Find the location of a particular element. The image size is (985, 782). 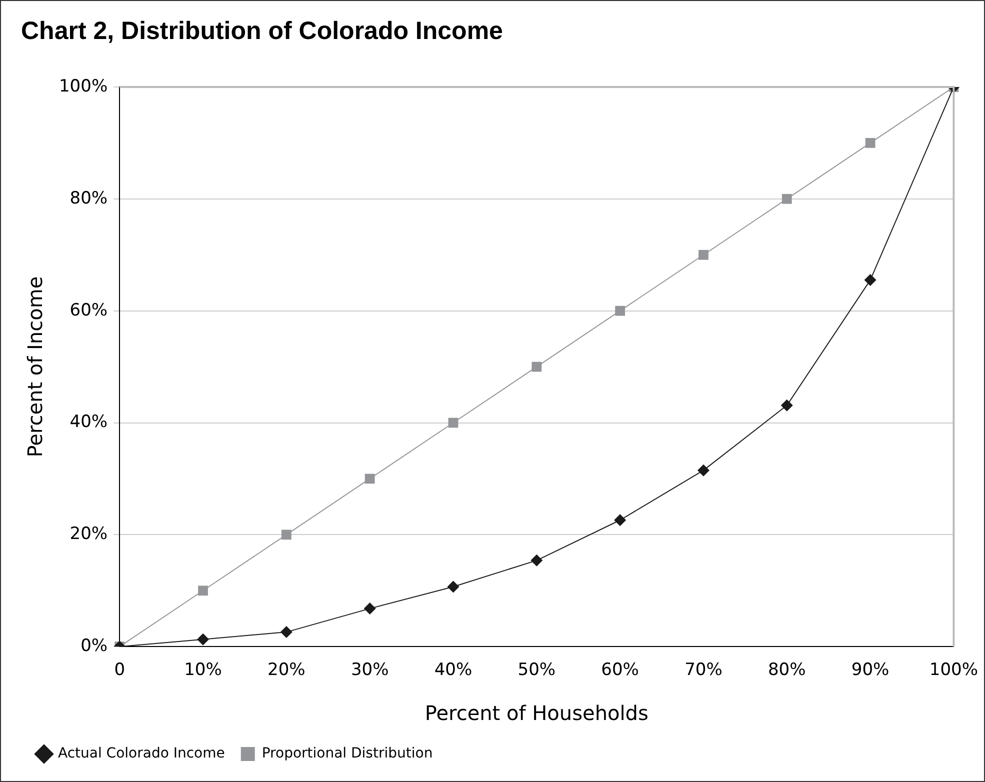

y-tick-label: 80% is located at coordinates (89, 198).